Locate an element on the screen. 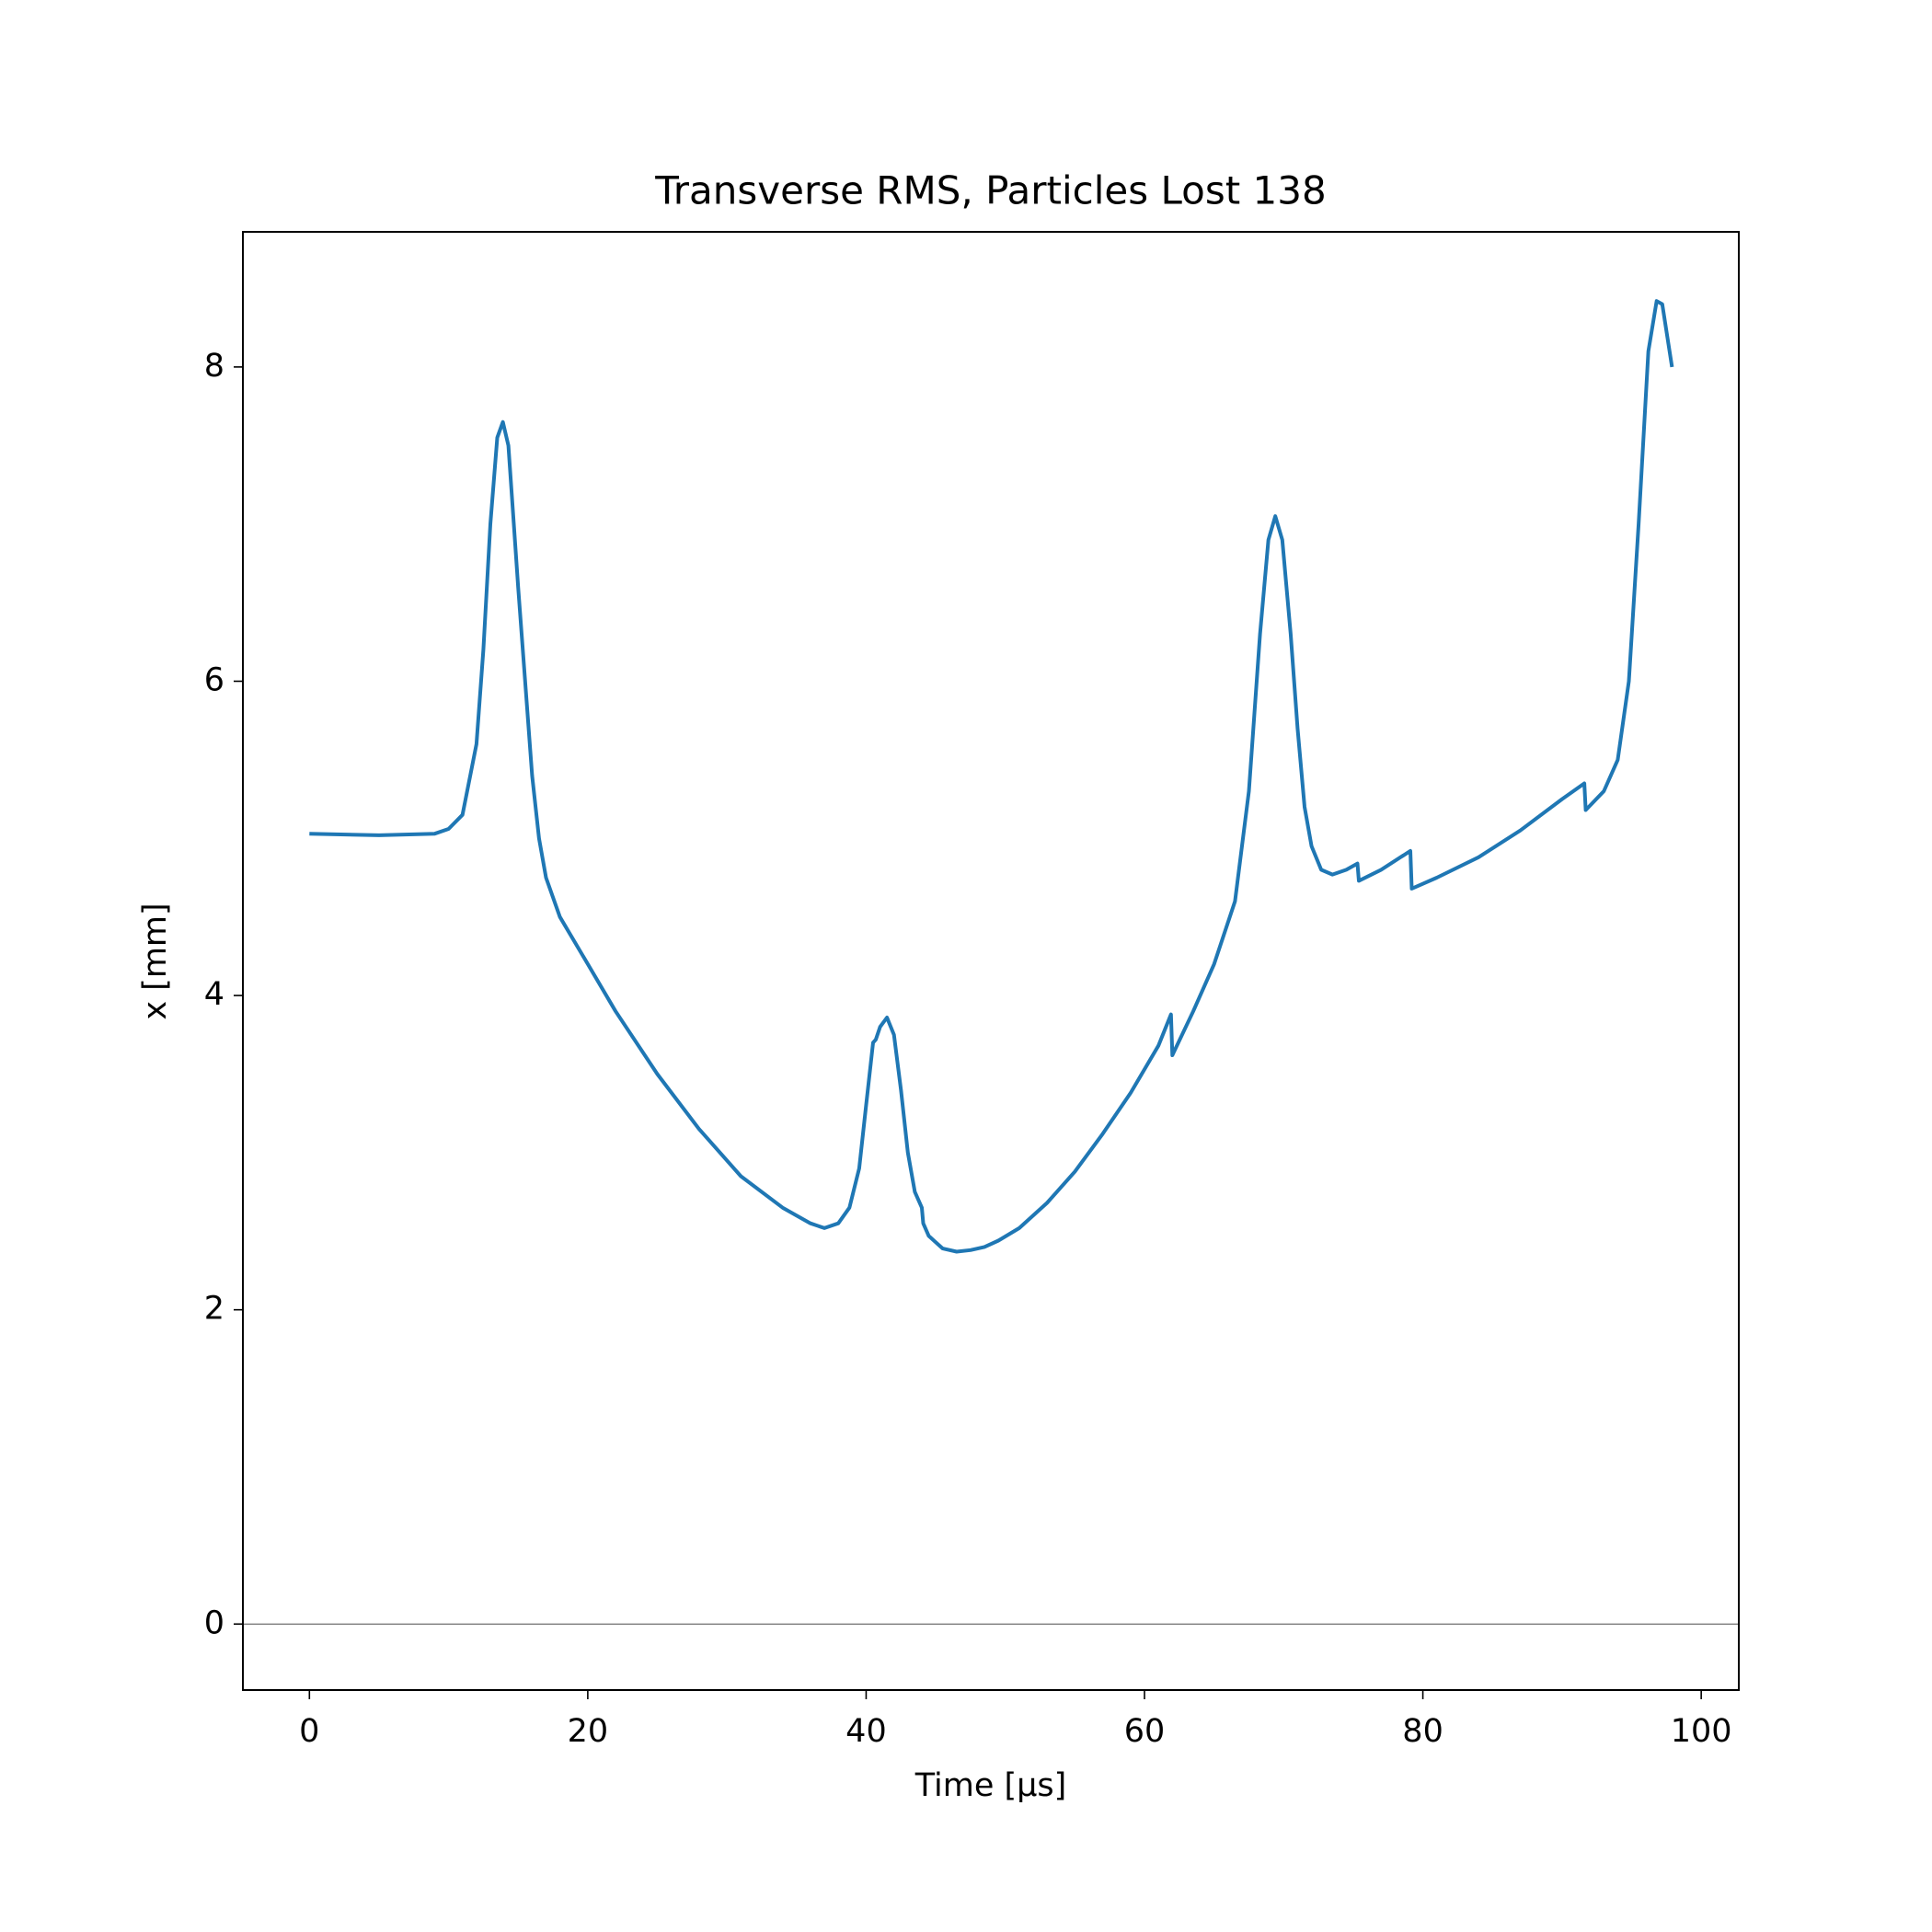 This screenshot has width=1932, height=1932. y-tick-label: 0 is located at coordinates (214, 1622).